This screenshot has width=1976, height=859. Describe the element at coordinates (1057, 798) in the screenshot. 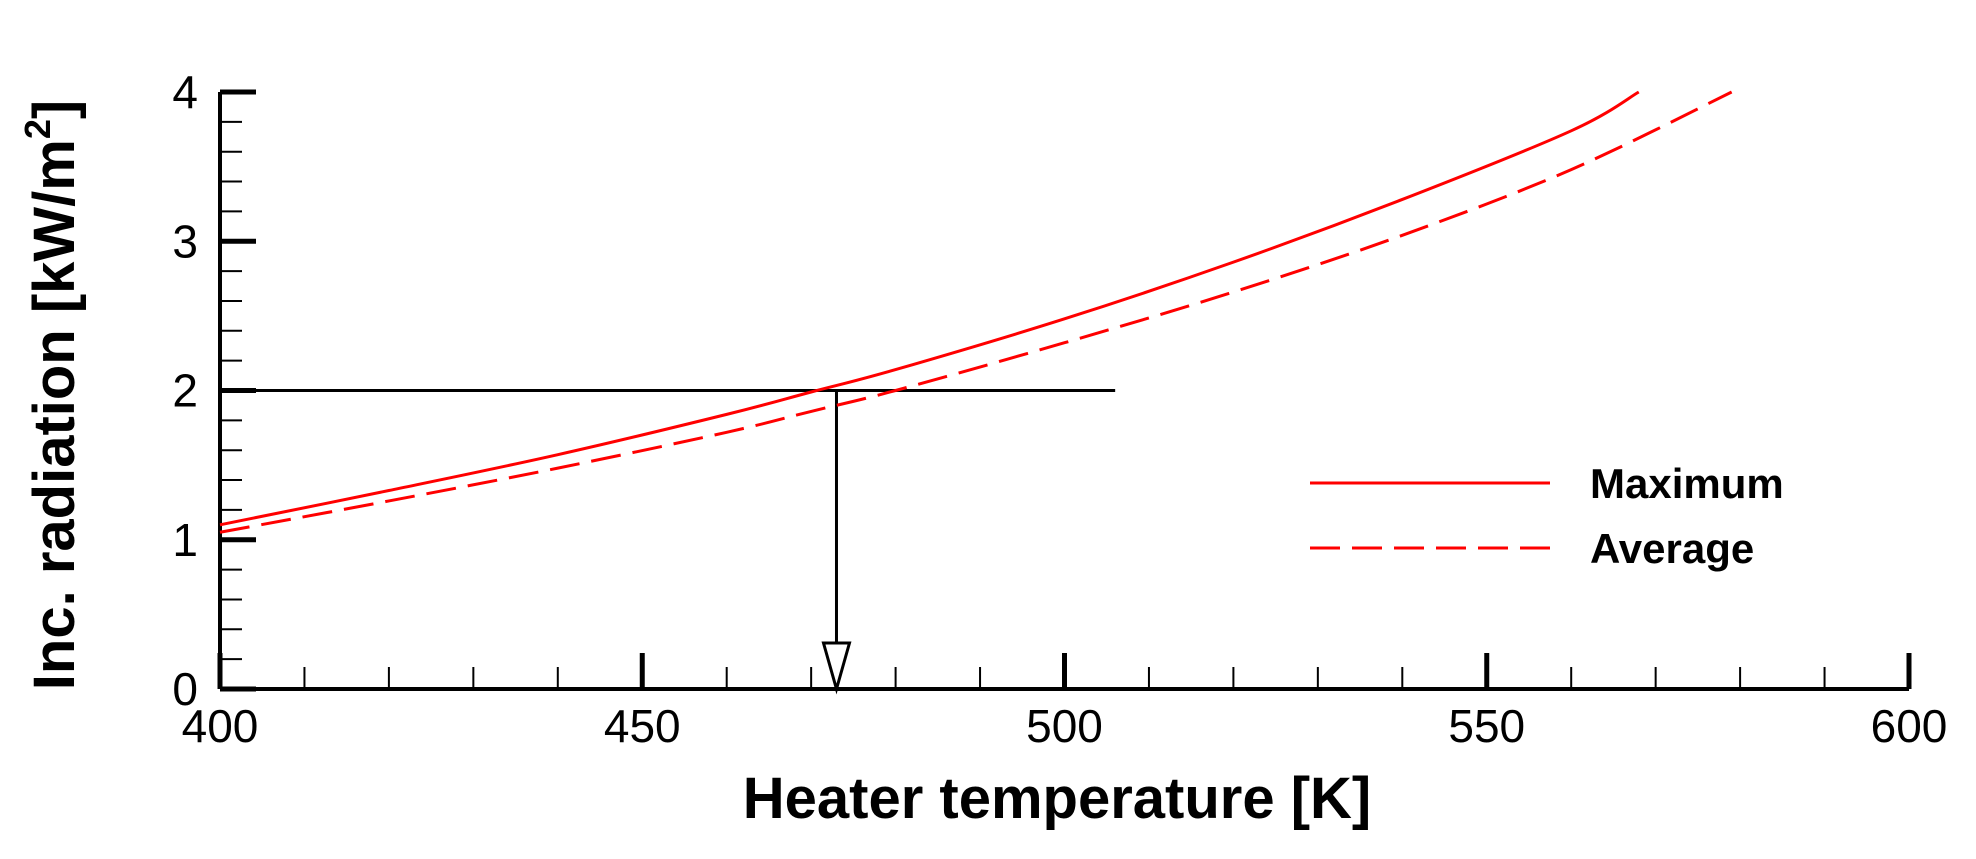

I see `x-axis-title: Heater temperature [K]` at that location.